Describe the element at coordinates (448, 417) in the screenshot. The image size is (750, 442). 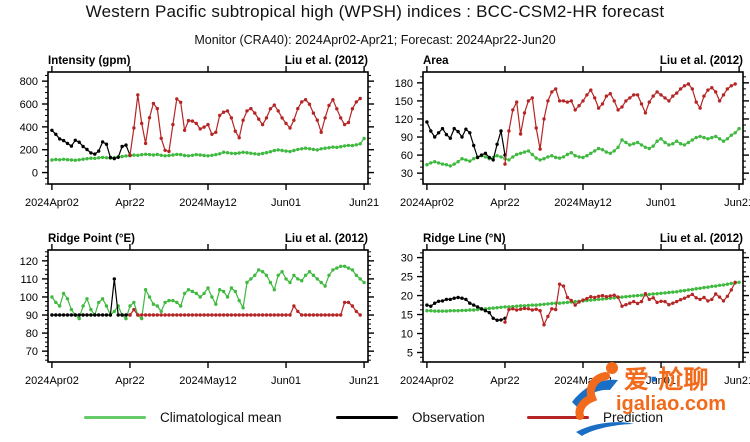
I see `legend-label: Observation` at that location.